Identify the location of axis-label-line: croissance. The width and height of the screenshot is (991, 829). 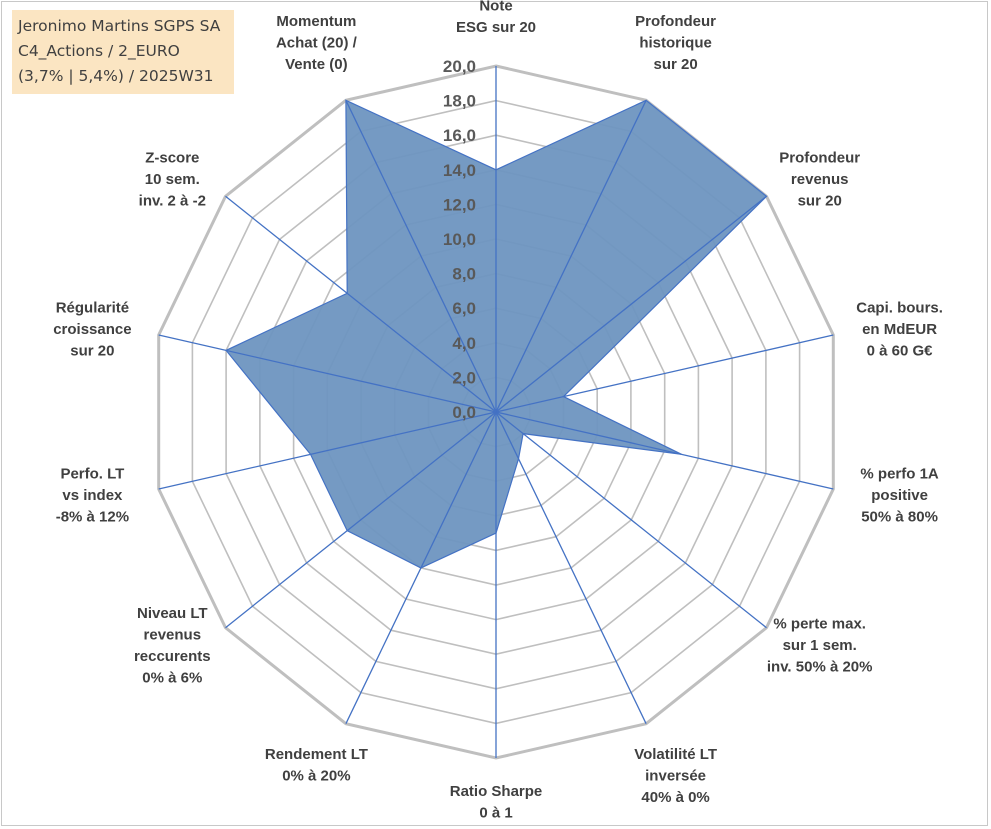
(92, 329).